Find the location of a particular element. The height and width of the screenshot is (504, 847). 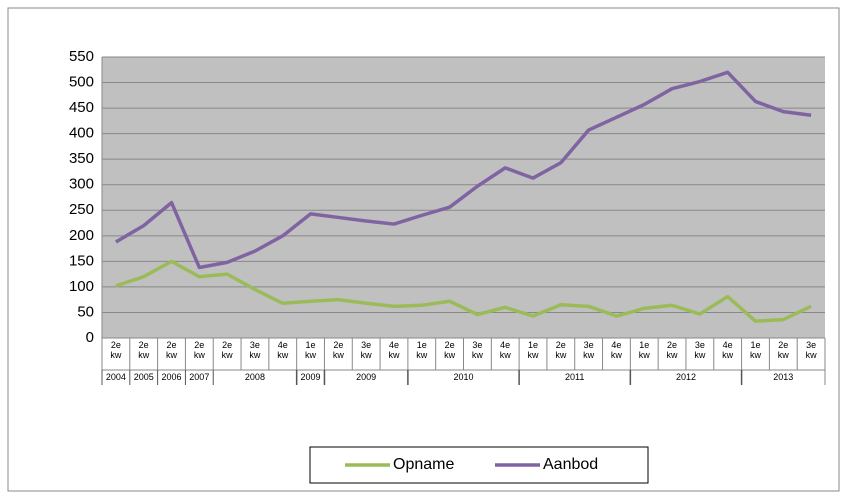

year-label: 2012 is located at coordinates (686, 377).